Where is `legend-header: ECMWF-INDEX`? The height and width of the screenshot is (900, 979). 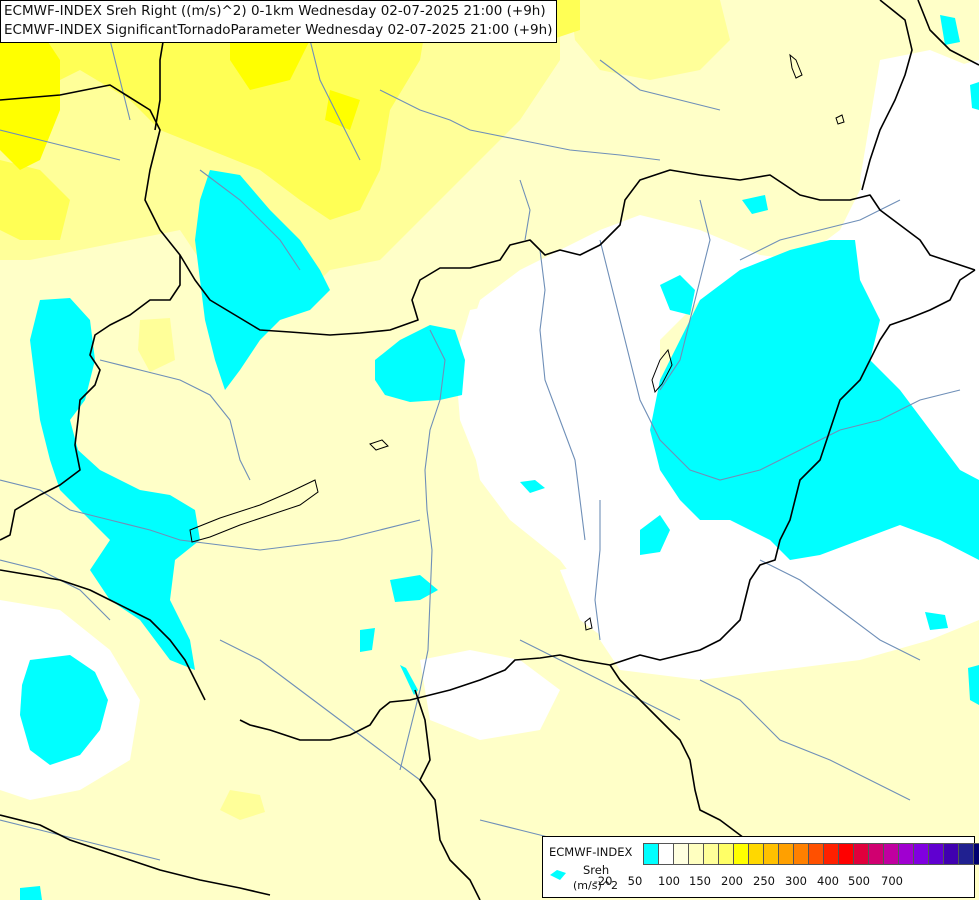 legend-header: ECMWF-INDEX is located at coordinates (591, 852).